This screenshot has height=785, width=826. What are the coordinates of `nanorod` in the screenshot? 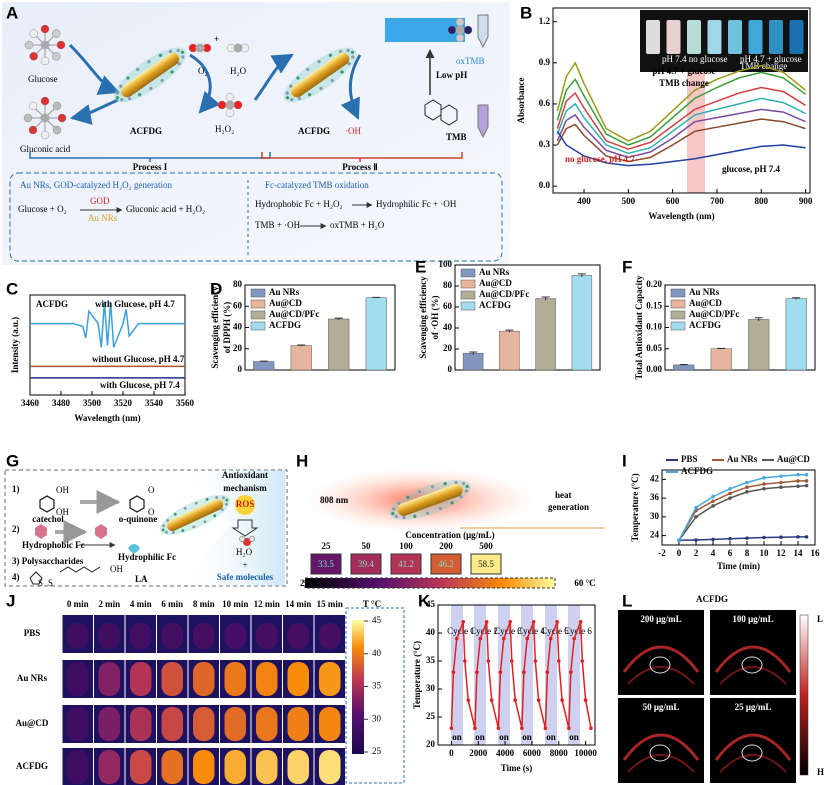 It's located at (150, 75).